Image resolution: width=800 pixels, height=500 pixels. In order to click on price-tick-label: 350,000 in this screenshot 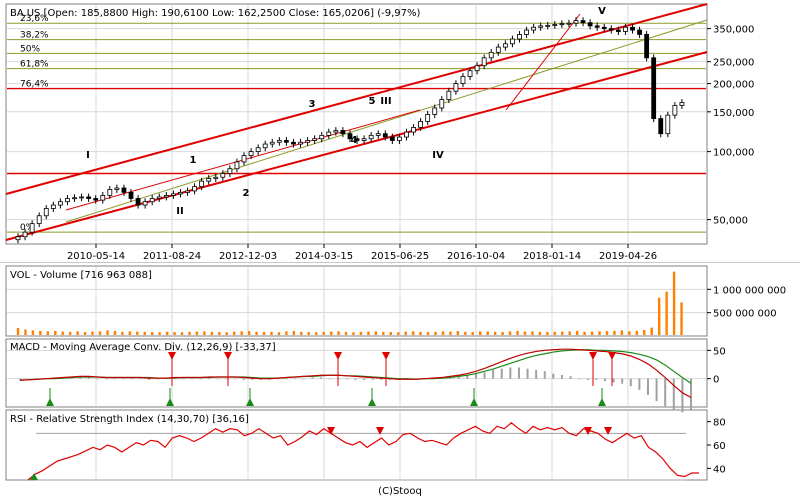, I will do `click(733, 30)`.